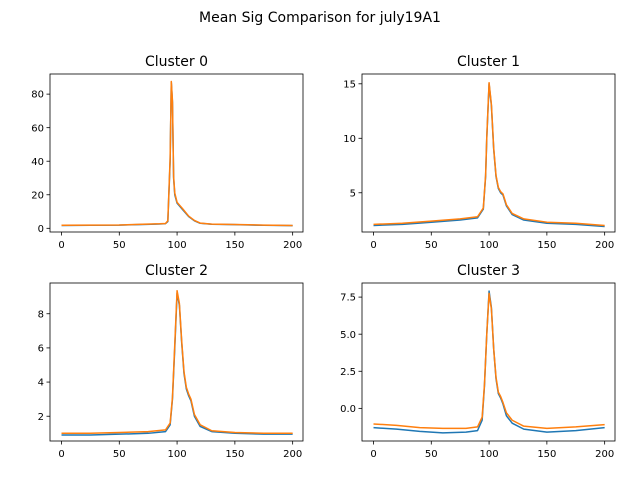  I want to click on y-tick-label: 5.0, so click(348, 335).